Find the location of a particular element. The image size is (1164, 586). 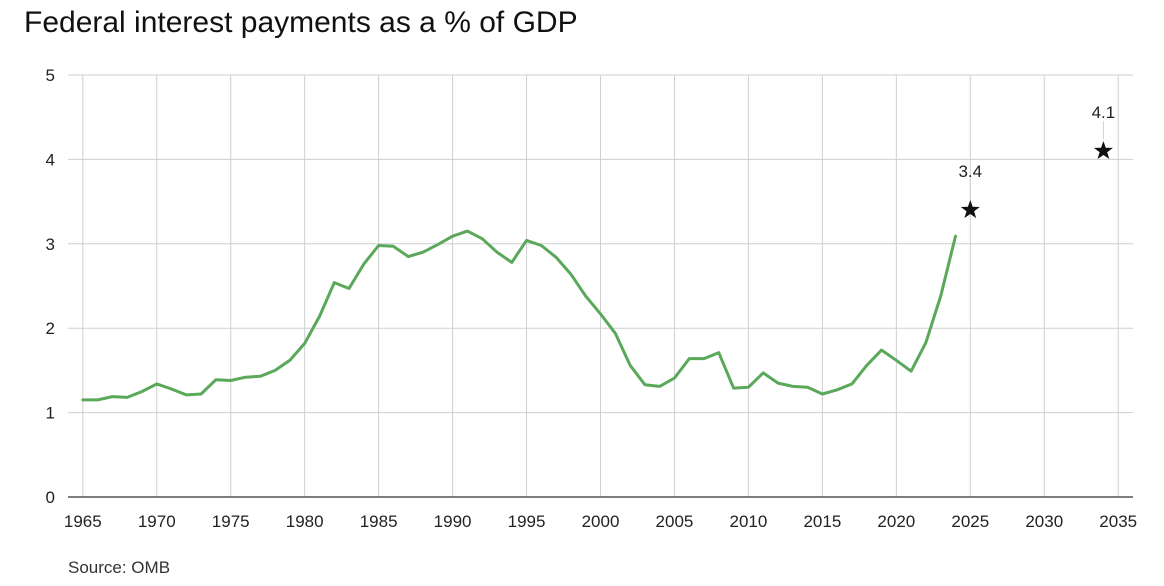

y-tick-label: 5 is located at coordinates (50, 75).